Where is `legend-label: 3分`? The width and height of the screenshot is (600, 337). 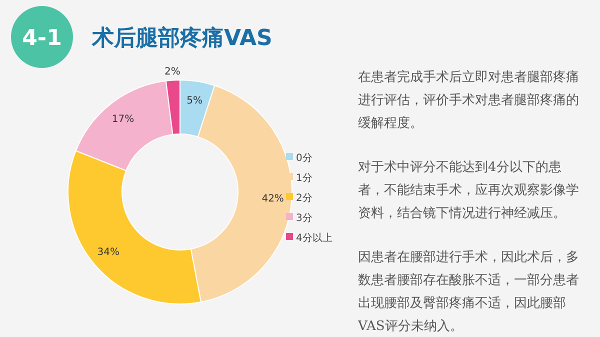
legend-label: 3分 is located at coordinates (304, 218).